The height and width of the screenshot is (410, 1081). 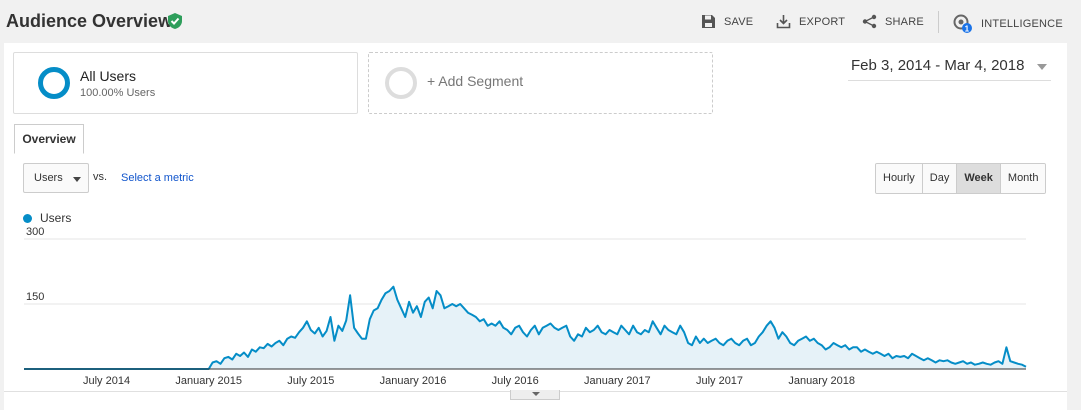 What do you see at coordinates (540, 21) in the screenshot?
I see `page-header: Audience Overview SAVE EXPORT SHARE` at bounding box center [540, 21].